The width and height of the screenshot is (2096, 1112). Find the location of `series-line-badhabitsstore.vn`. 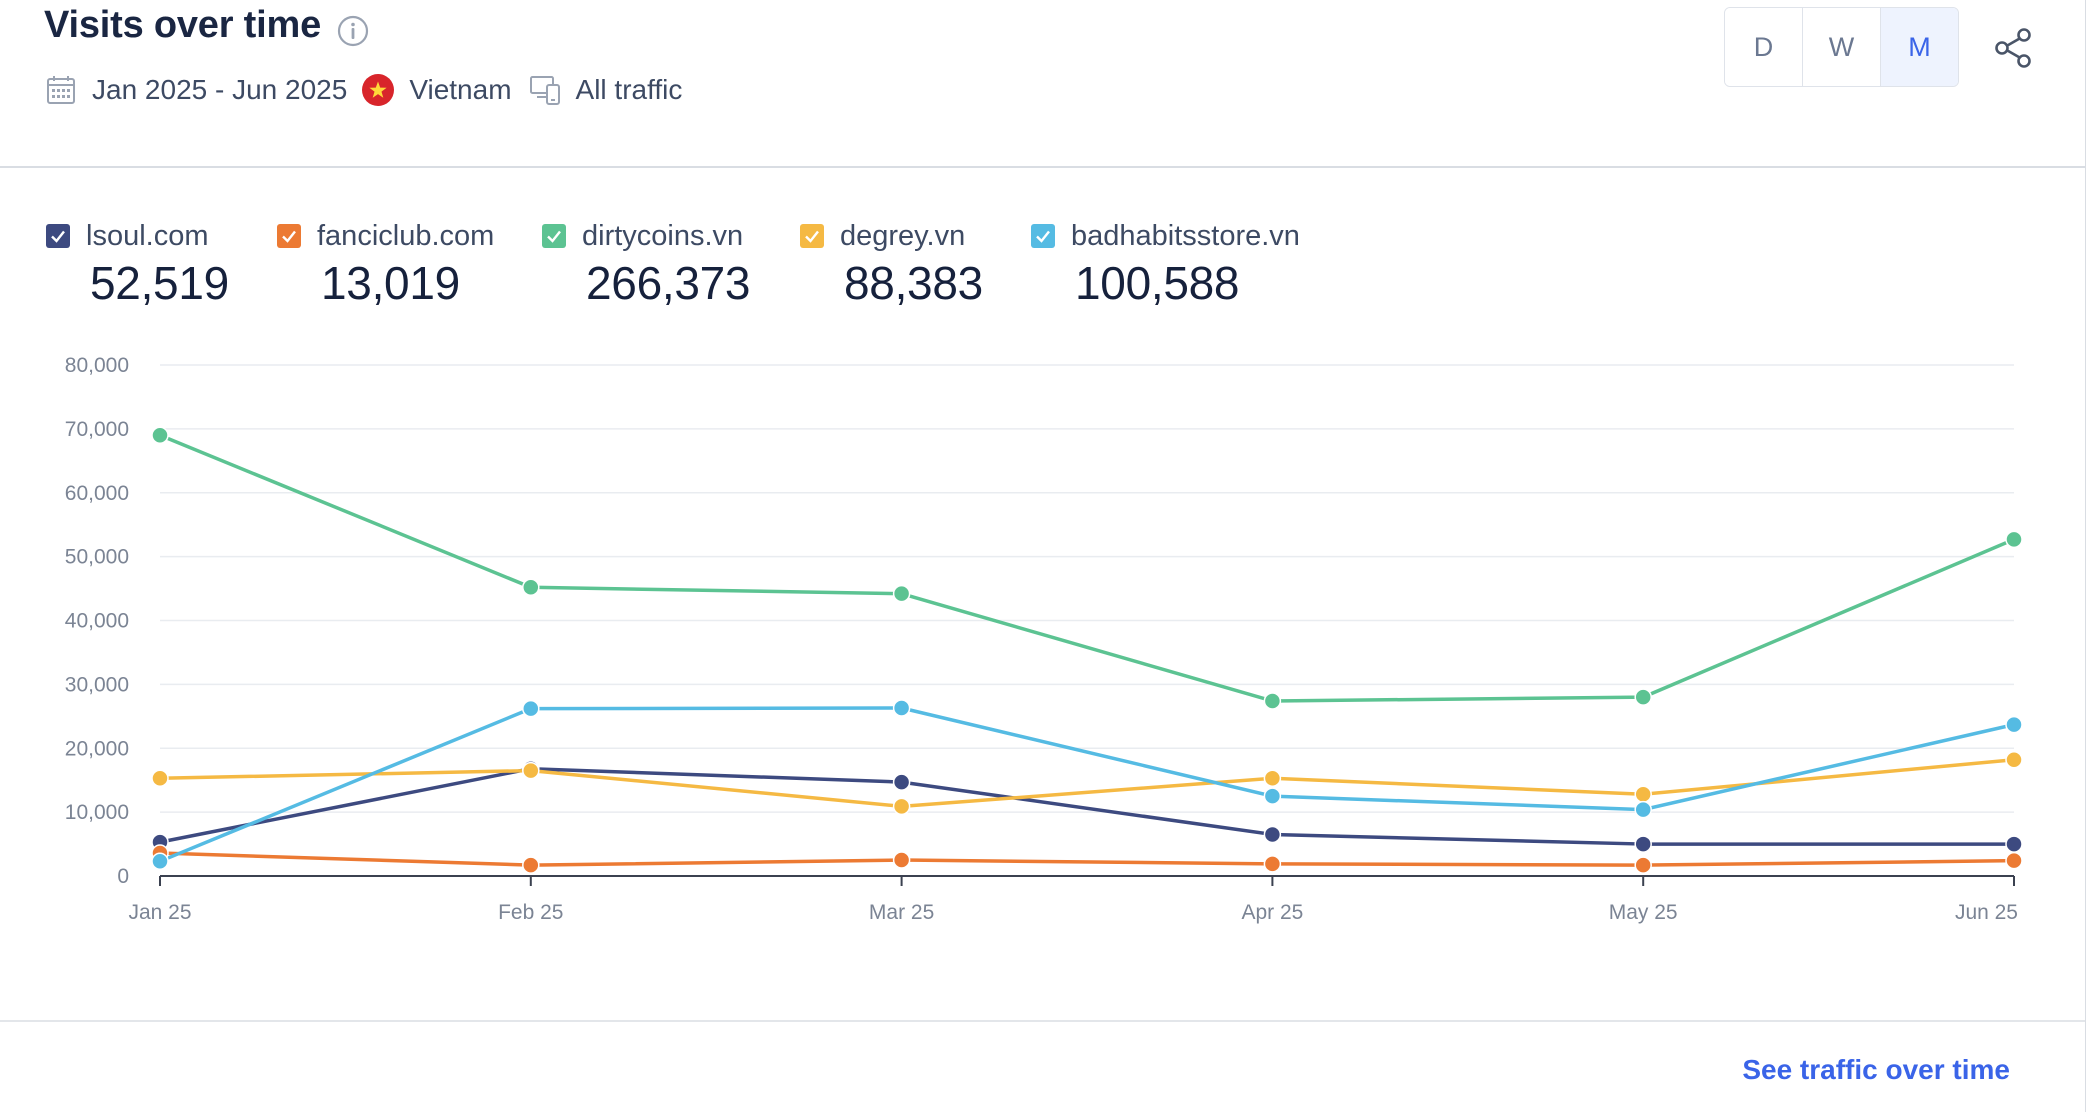

series-line-badhabitsstore.vn is located at coordinates (1087, 784).